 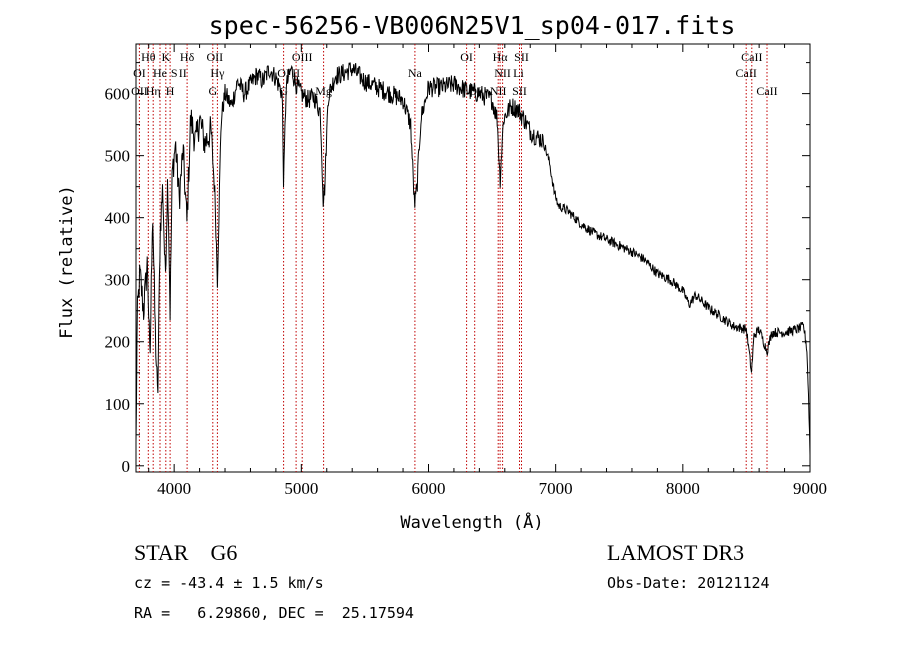 What do you see at coordinates (688, 583) in the screenshot?
I see `obs-date-text: Obs-Date: 20121124` at bounding box center [688, 583].